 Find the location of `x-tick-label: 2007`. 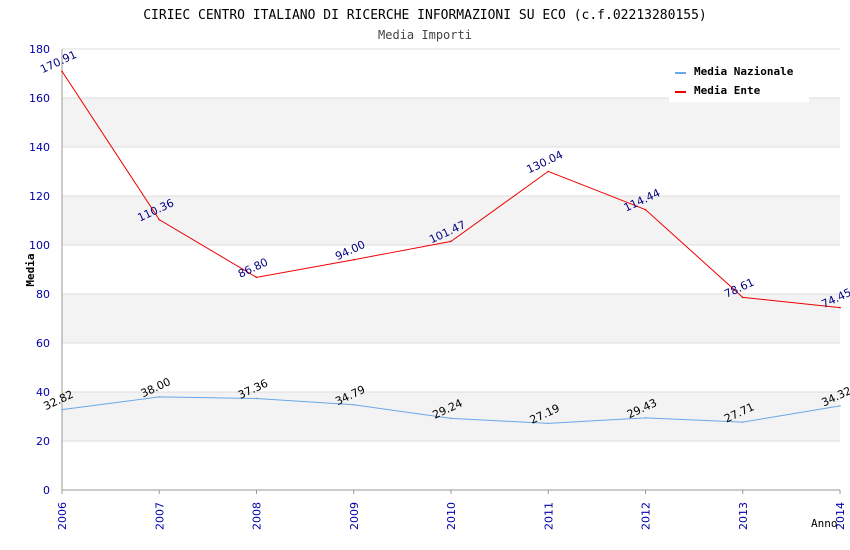

x-tick-label: 2007 is located at coordinates (159, 516).